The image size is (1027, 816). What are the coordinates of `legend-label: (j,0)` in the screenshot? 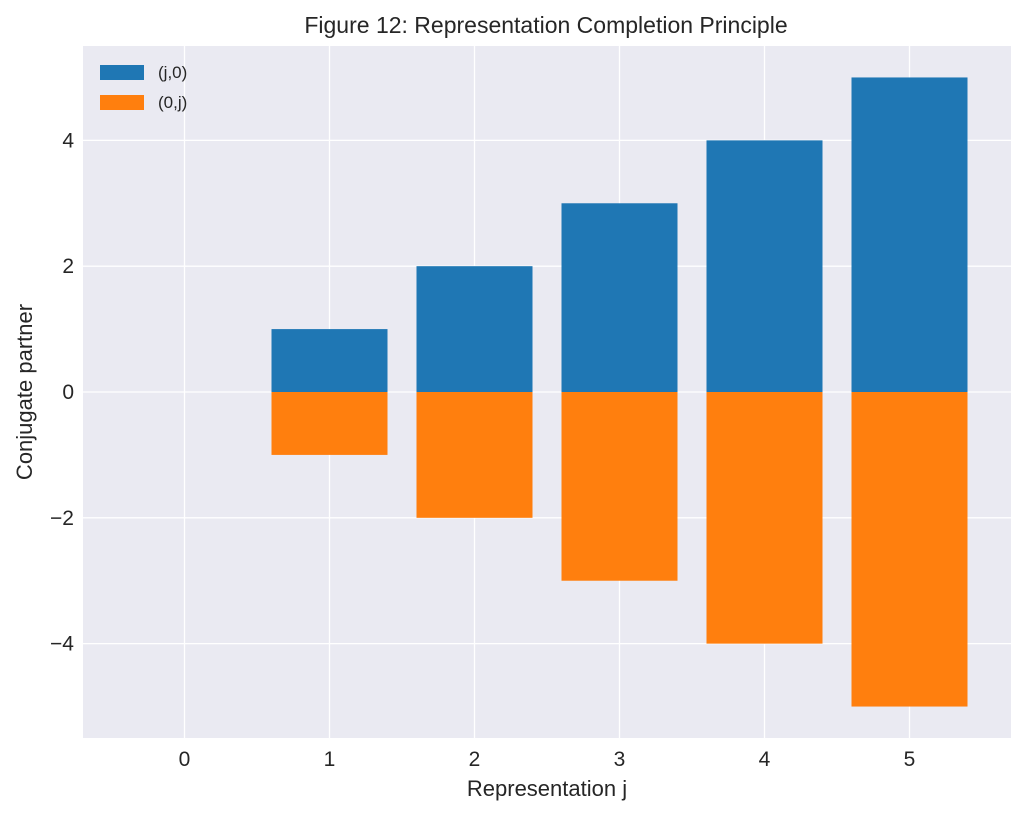 It's located at (172, 72).